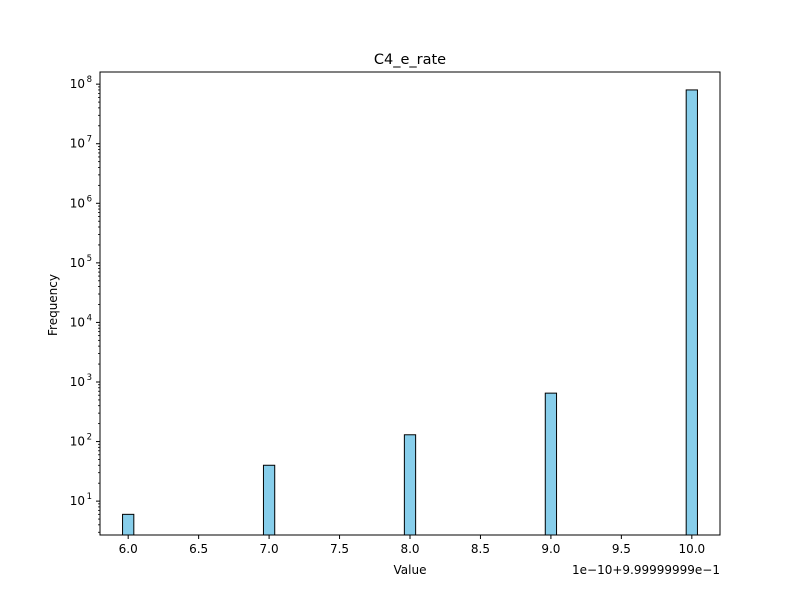 The height and width of the screenshot is (600, 800). What do you see at coordinates (269, 549) in the screenshot?
I see `x-tick-label: 7.0` at bounding box center [269, 549].